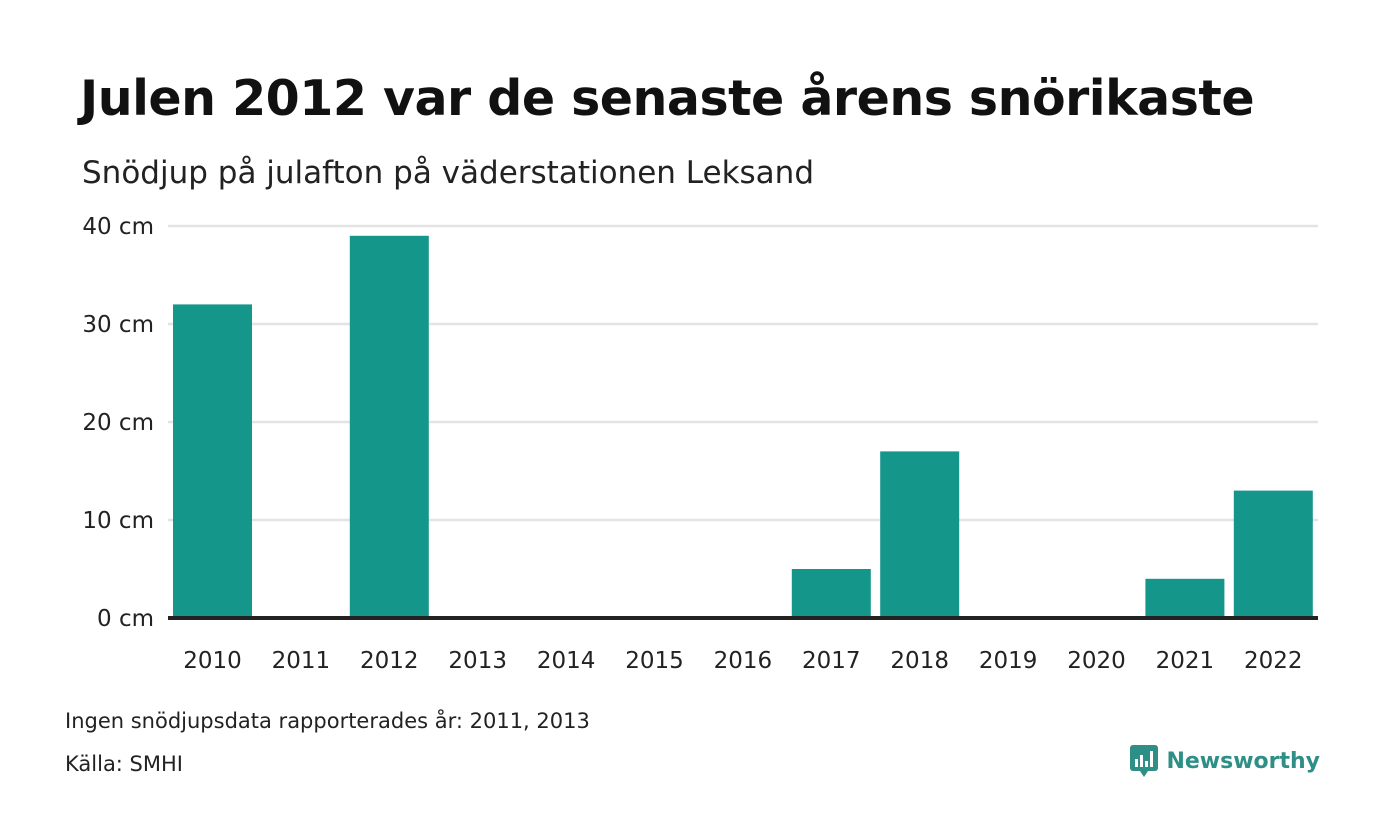 The width and height of the screenshot is (1400, 840). I want to click on x-tick-label: 2018, so click(919, 661).